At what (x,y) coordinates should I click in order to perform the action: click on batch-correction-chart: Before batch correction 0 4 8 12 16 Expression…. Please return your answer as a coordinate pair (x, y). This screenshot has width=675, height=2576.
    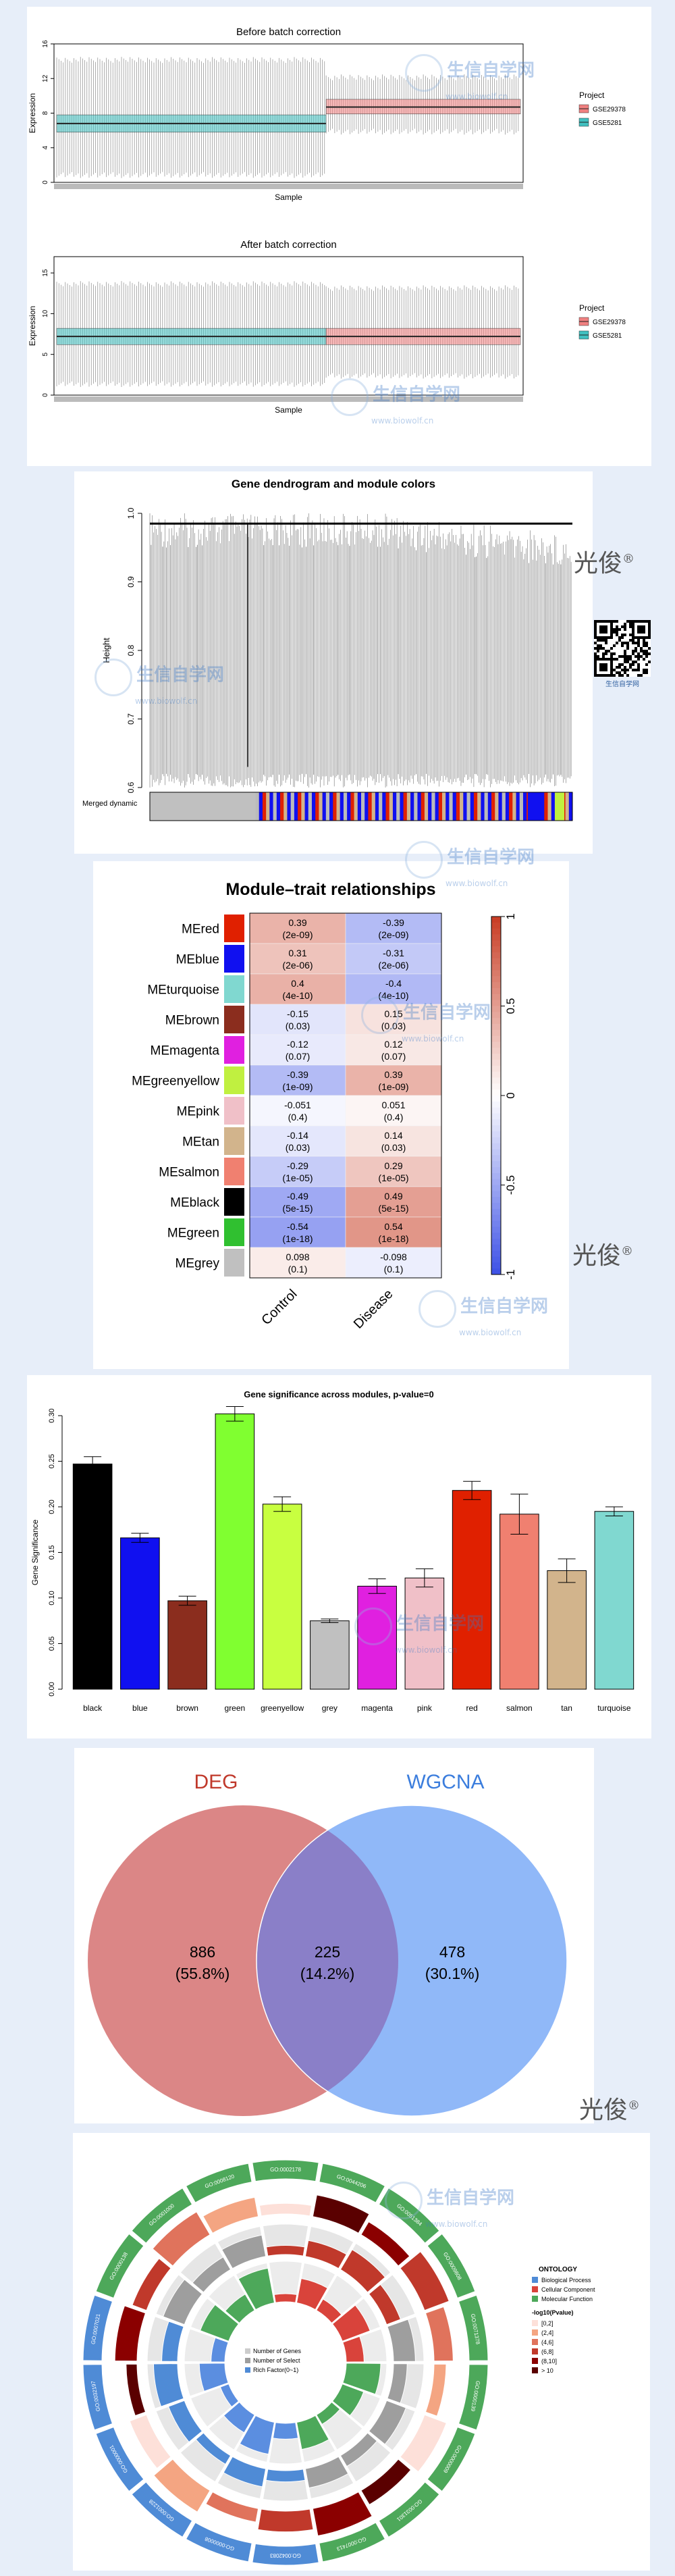
    Looking at the image, I should click on (327, 220).